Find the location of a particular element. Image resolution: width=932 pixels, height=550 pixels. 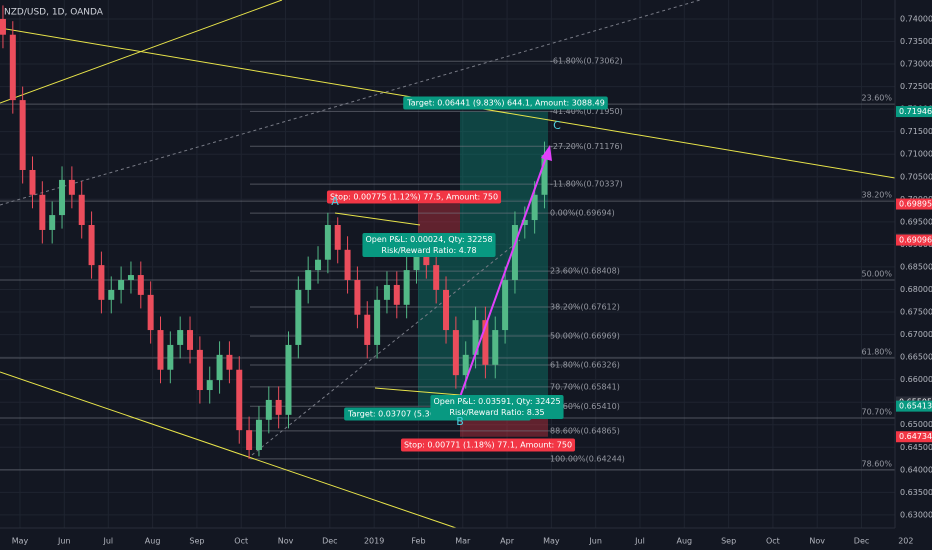

y-tick-label: 0.68000 is located at coordinates (916, 289).